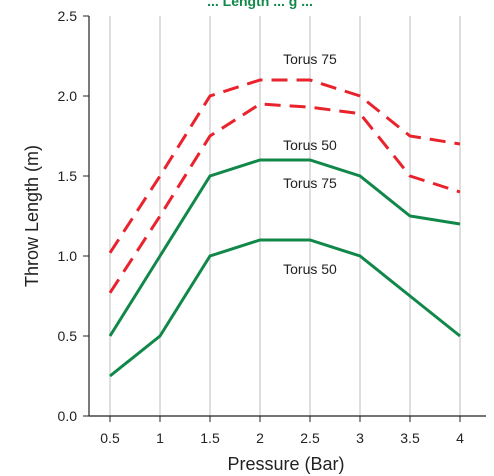 The height and width of the screenshot is (476, 494). What do you see at coordinates (310, 59) in the screenshot?
I see `series-label-0: Torus 75` at bounding box center [310, 59].